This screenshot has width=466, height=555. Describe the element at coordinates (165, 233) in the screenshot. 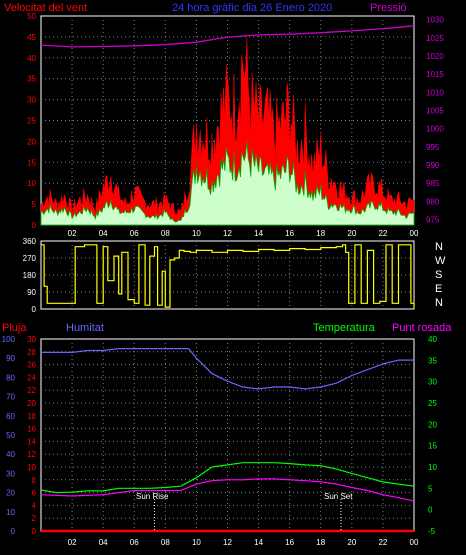

I see `wind-xtick-label: 08` at that location.